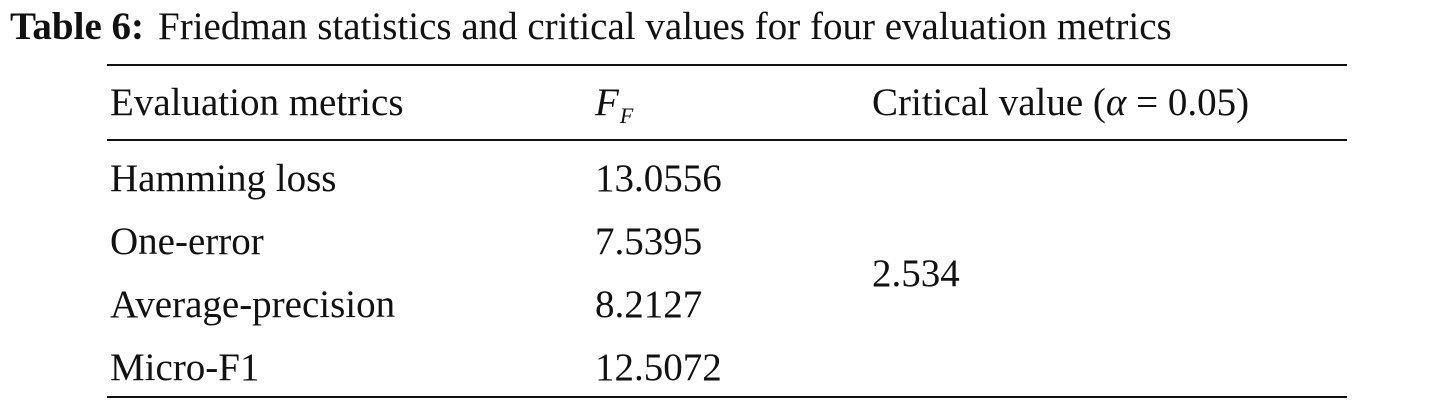  What do you see at coordinates (187, 241) in the screenshot?
I see `row-metric-one-error: One-error` at bounding box center [187, 241].